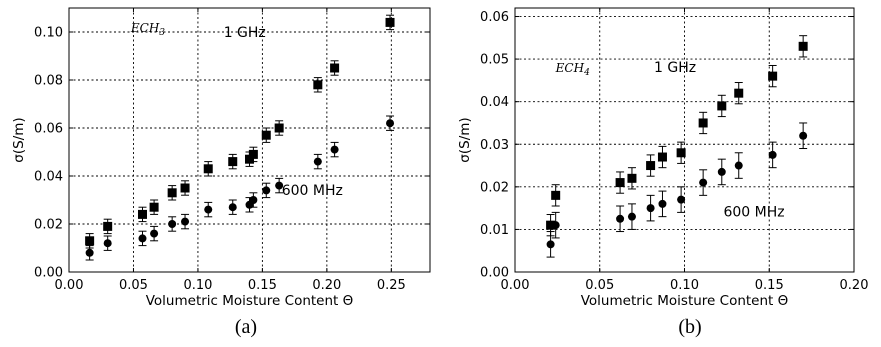 The height and width of the screenshot is (347, 881). I want to click on y-tick-label: 0.01, so click(494, 230).